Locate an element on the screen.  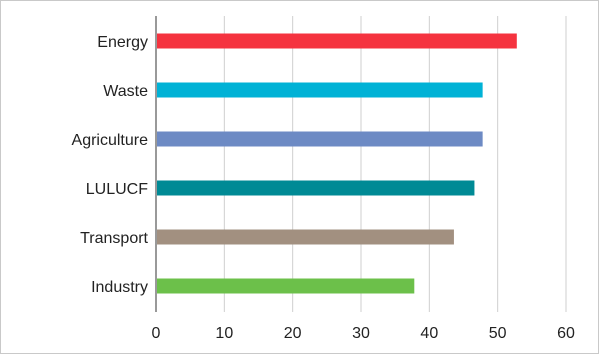
x-tick-label-0: 0 is located at coordinates (156, 333).